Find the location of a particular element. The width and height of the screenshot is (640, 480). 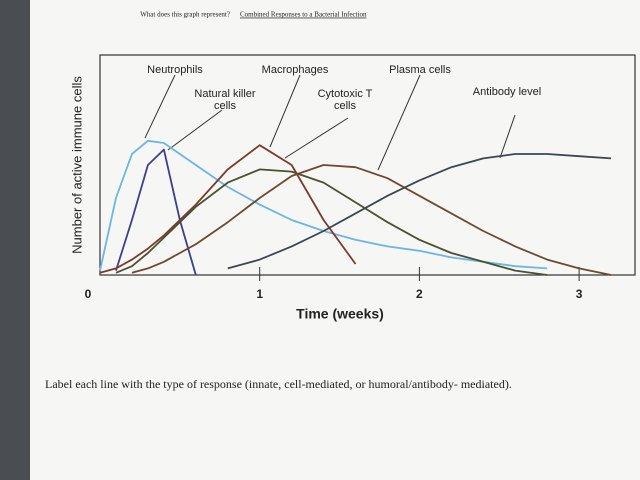

label: Antibody level is located at coordinates (507, 92).